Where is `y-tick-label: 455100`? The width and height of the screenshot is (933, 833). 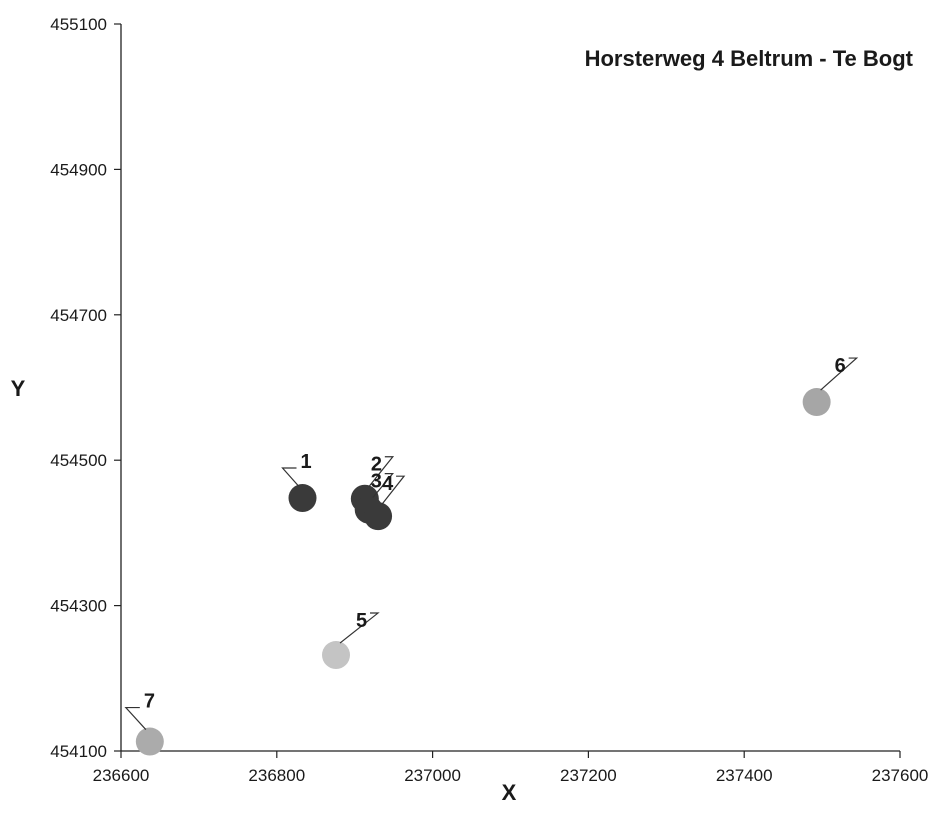 y-tick-label: 455100 is located at coordinates (78, 24).